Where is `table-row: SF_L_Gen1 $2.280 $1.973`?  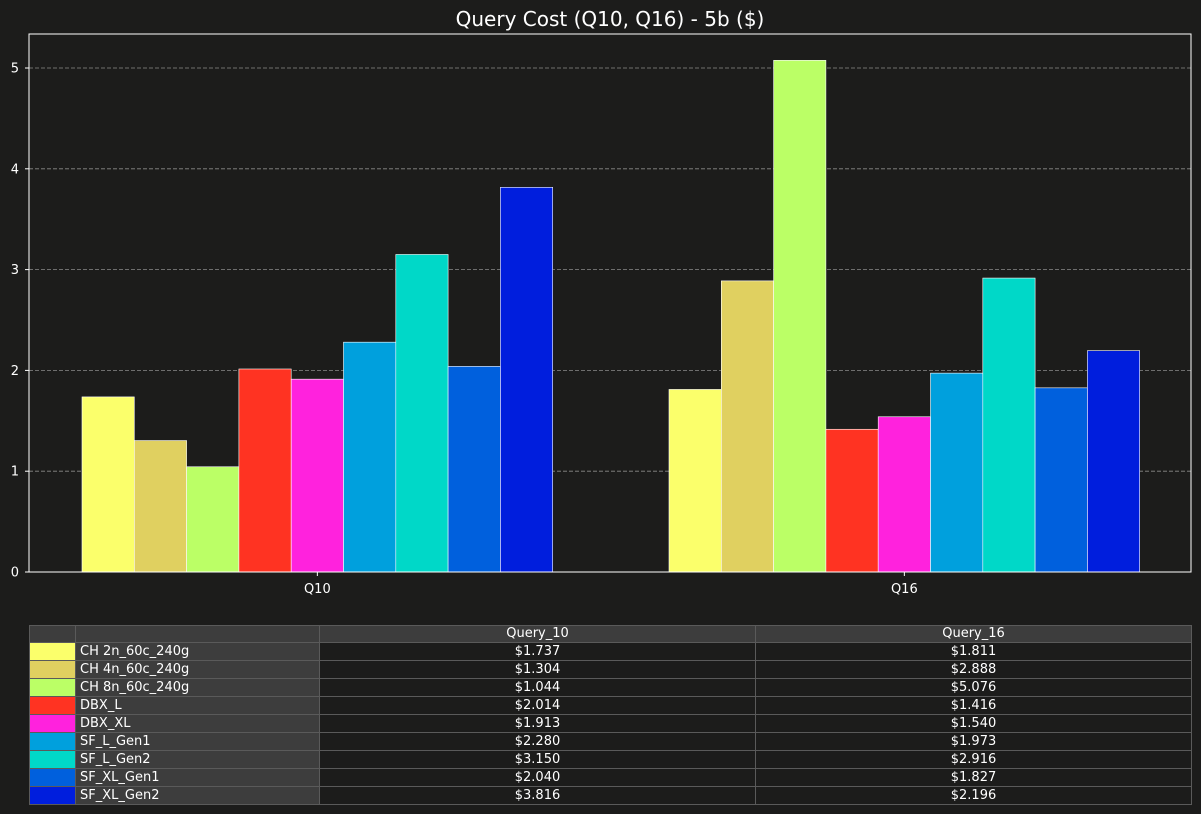
table-row: SF_L_Gen1 $2.280 $1.973 is located at coordinates (610, 741).